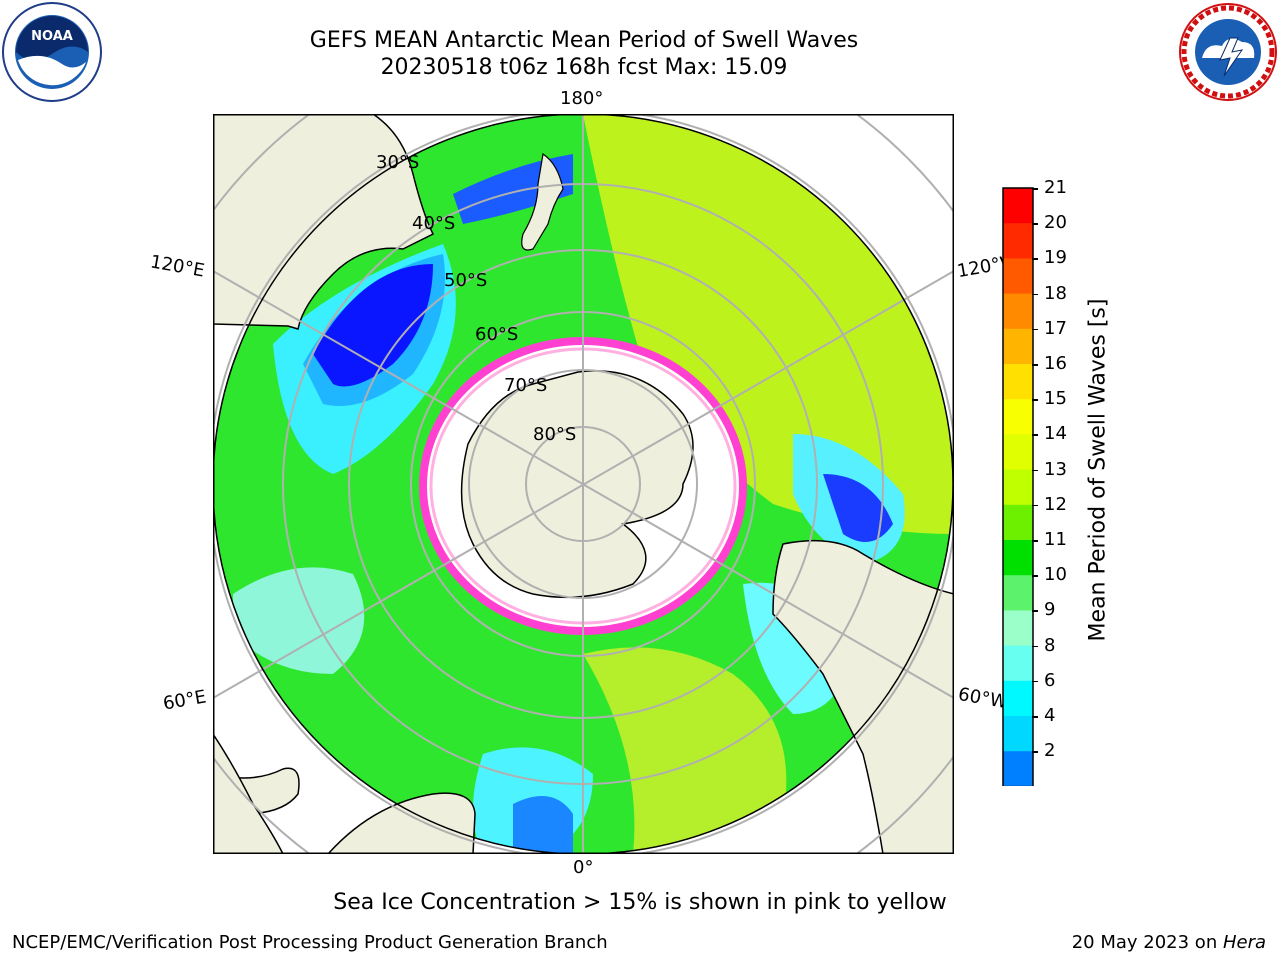 This screenshot has width=1280, height=960. I want to click on colorbar-tick-label: 13, so click(1055, 469).